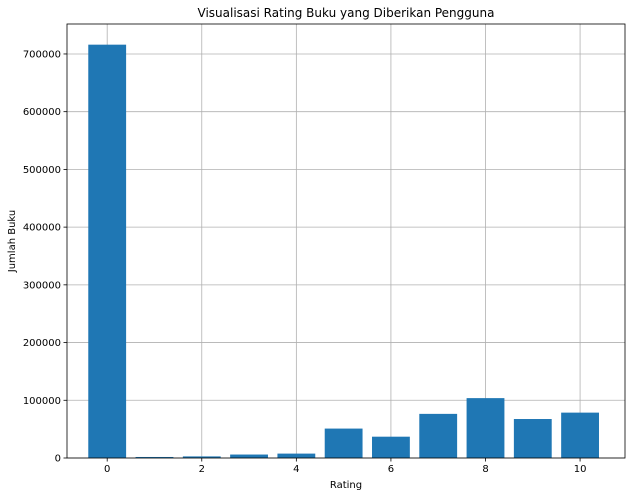 The image size is (631, 496). Describe the element at coordinates (345, 466) in the screenshot. I see `x-axis: 0 2 4 6 8 10` at that location.